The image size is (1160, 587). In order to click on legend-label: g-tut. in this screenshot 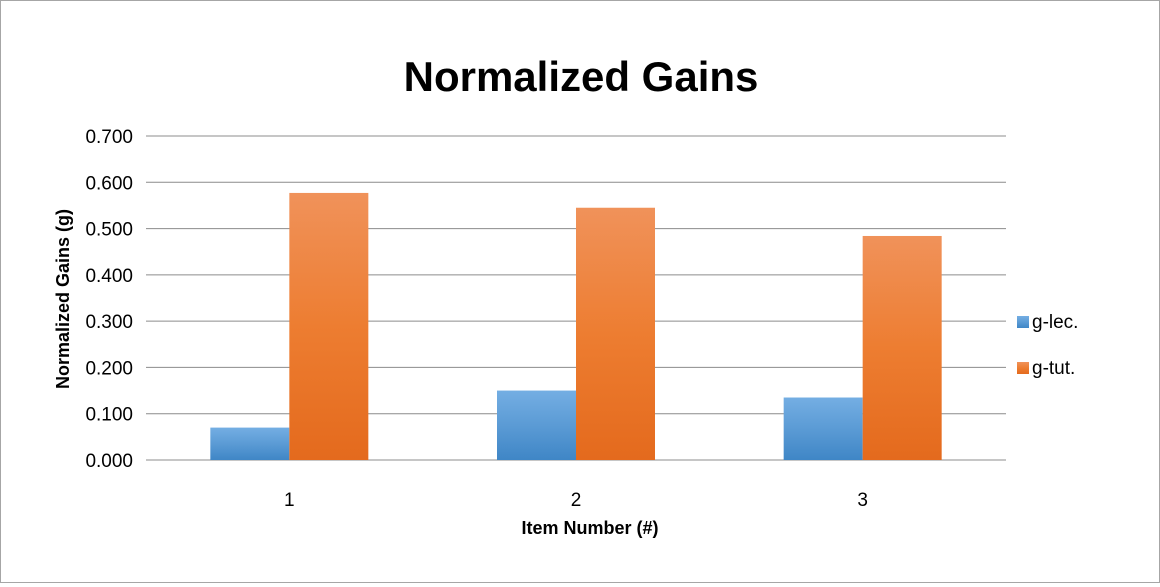, I will do `click(1053, 368)`.